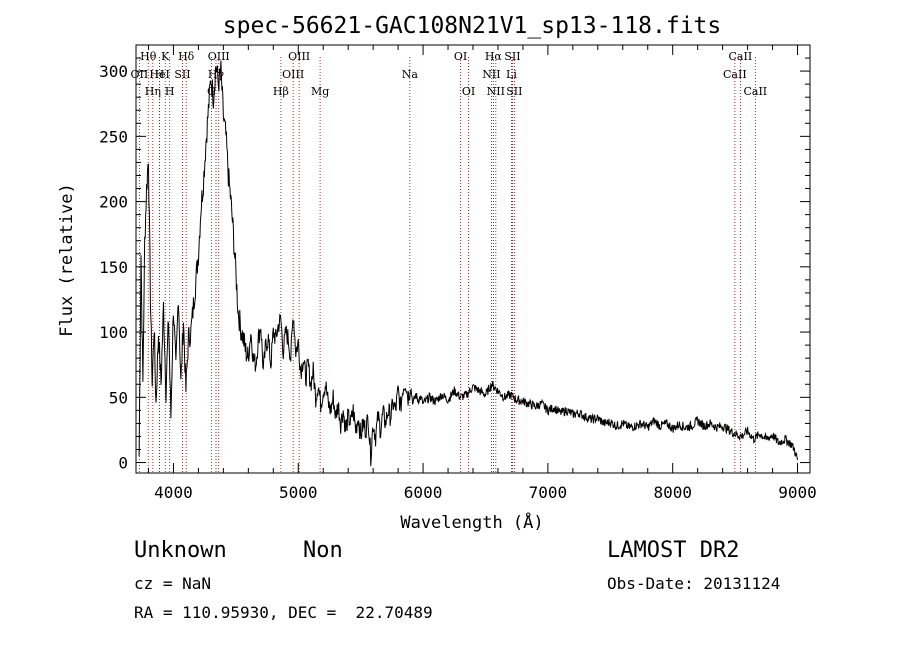  I want to click on y-tick-label: 250, so click(113, 136).